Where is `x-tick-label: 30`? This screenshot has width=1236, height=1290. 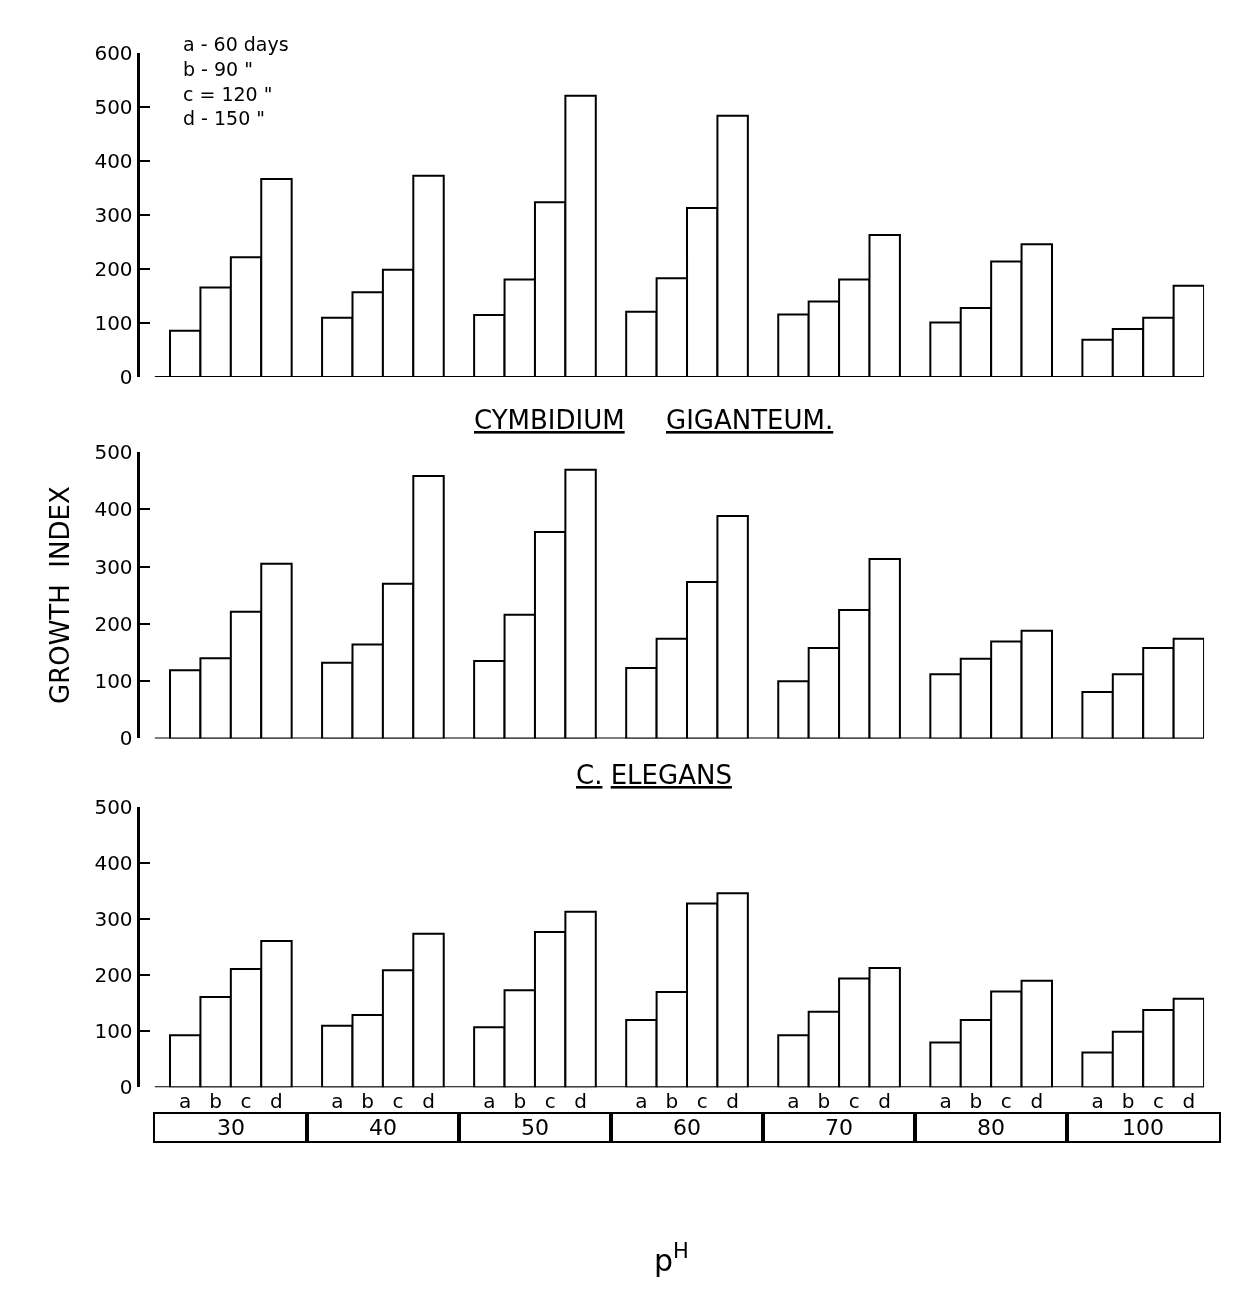 x-tick-label: 30 is located at coordinates (231, 1127).